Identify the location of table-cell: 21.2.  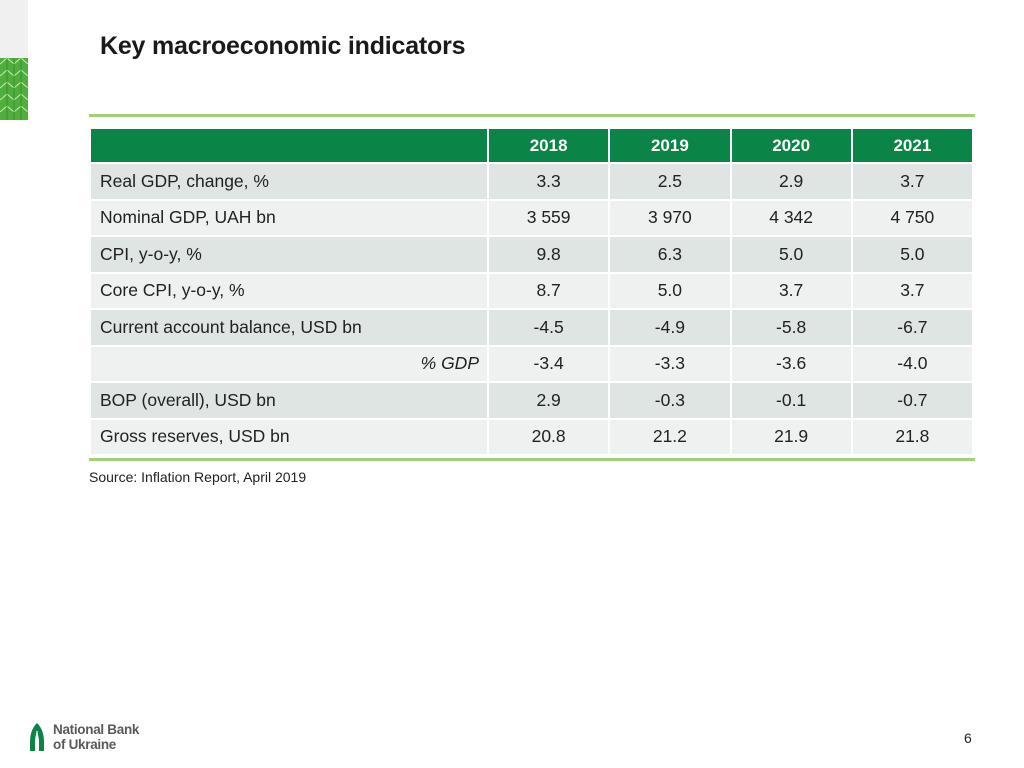
(670, 436).